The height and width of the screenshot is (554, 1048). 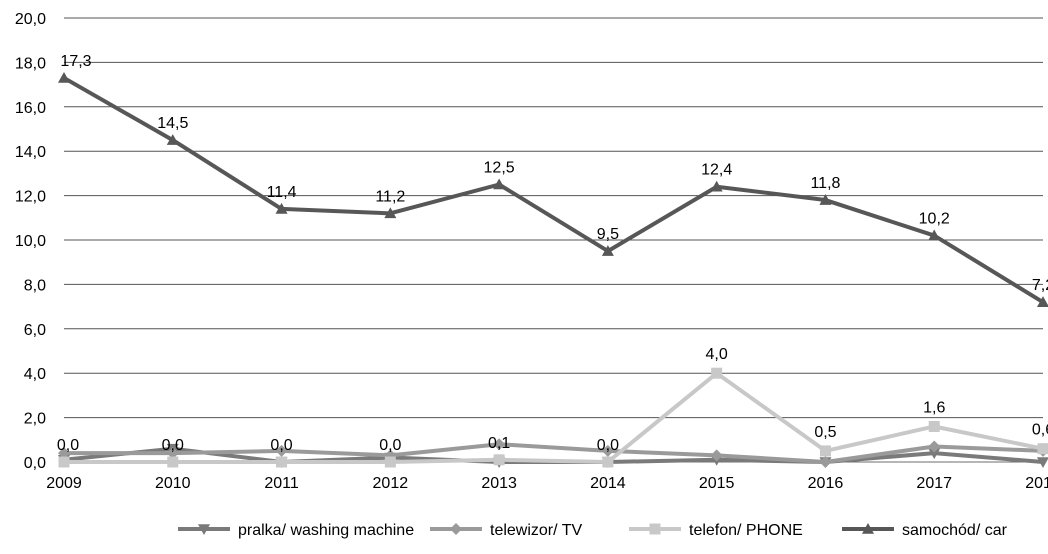 I want to click on x-tick-label: 2012, so click(x=391, y=483).